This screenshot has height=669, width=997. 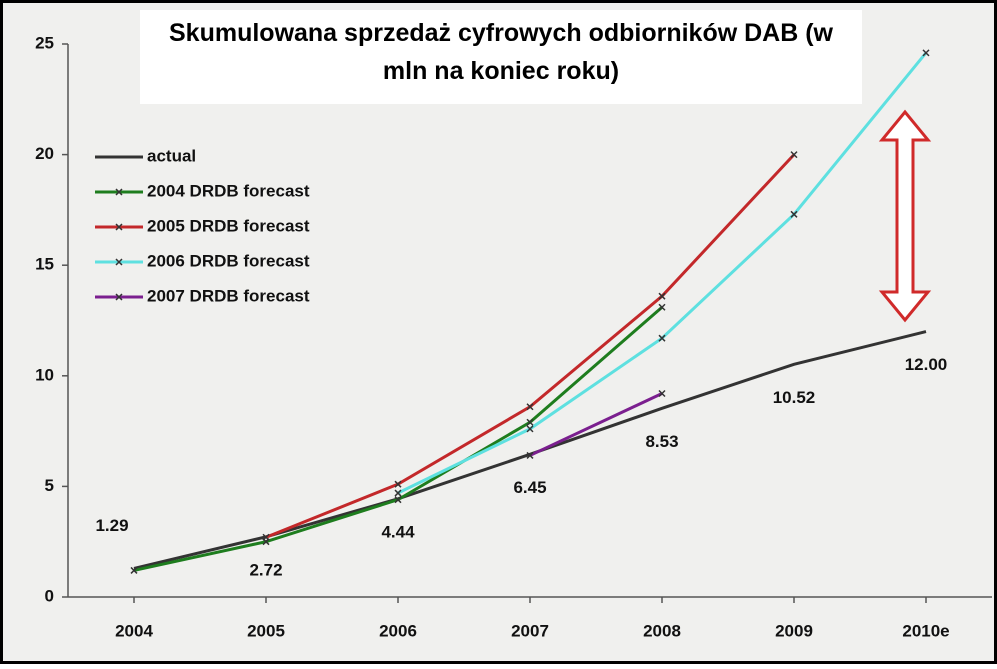 What do you see at coordinates (49, 485) in the screenshot?
I see `y-tick-label: 5` at bounding box center [49, 485].